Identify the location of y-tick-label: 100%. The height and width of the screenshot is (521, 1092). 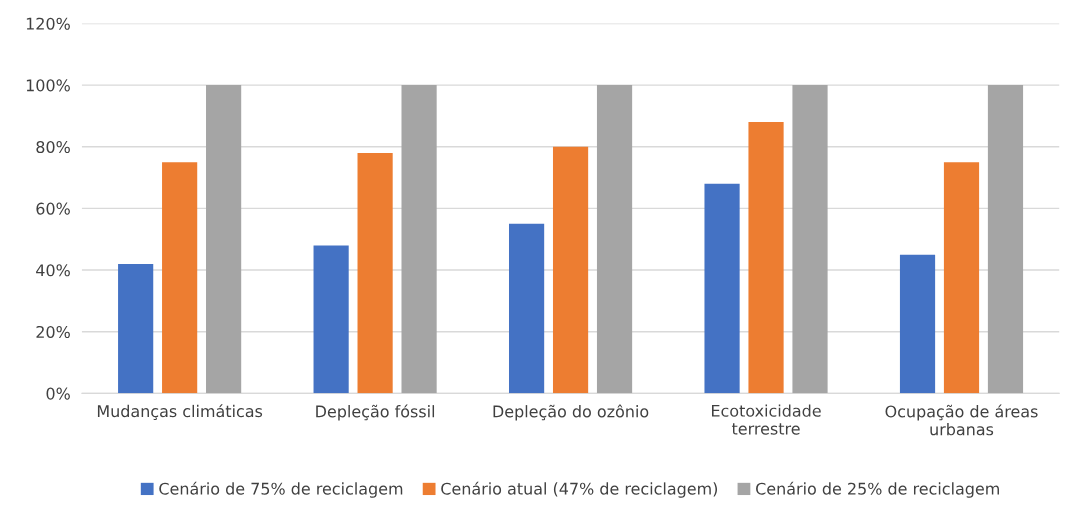
(48, 85).